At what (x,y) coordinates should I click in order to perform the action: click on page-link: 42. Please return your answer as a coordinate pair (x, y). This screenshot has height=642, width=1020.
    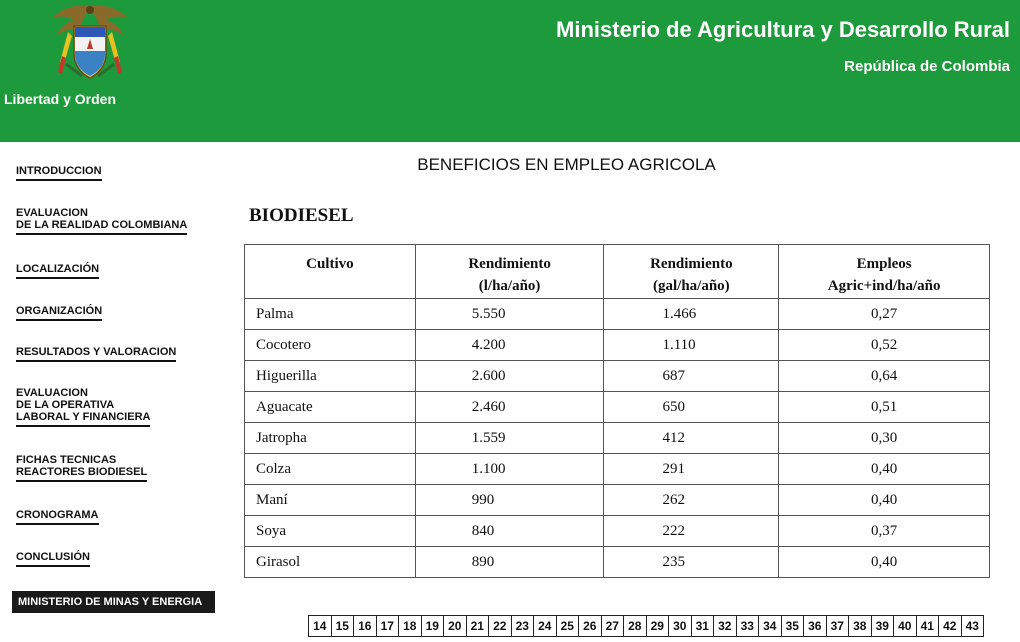
    Looking at the image, I should click on (950, 626).